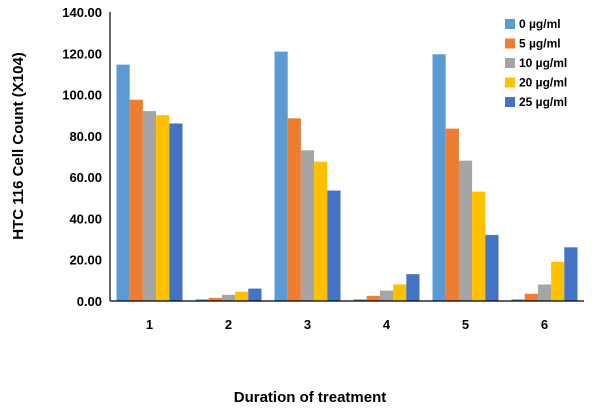 This screenshot has width=600, height=413. What do you see at coordinates (310, 397) in the screenshot?
I see `x-axis-title: Duration of treatment` at bounding box center [310, 397].